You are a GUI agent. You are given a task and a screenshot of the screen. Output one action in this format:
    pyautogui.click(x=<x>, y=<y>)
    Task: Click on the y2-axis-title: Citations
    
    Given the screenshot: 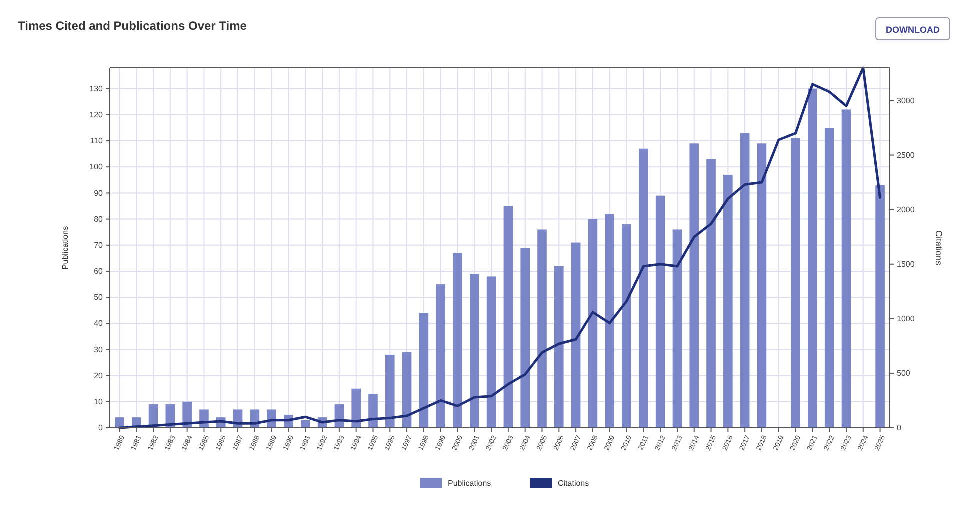 What is the action you would take?
    pyautogui.click(x=939, y=248)
    